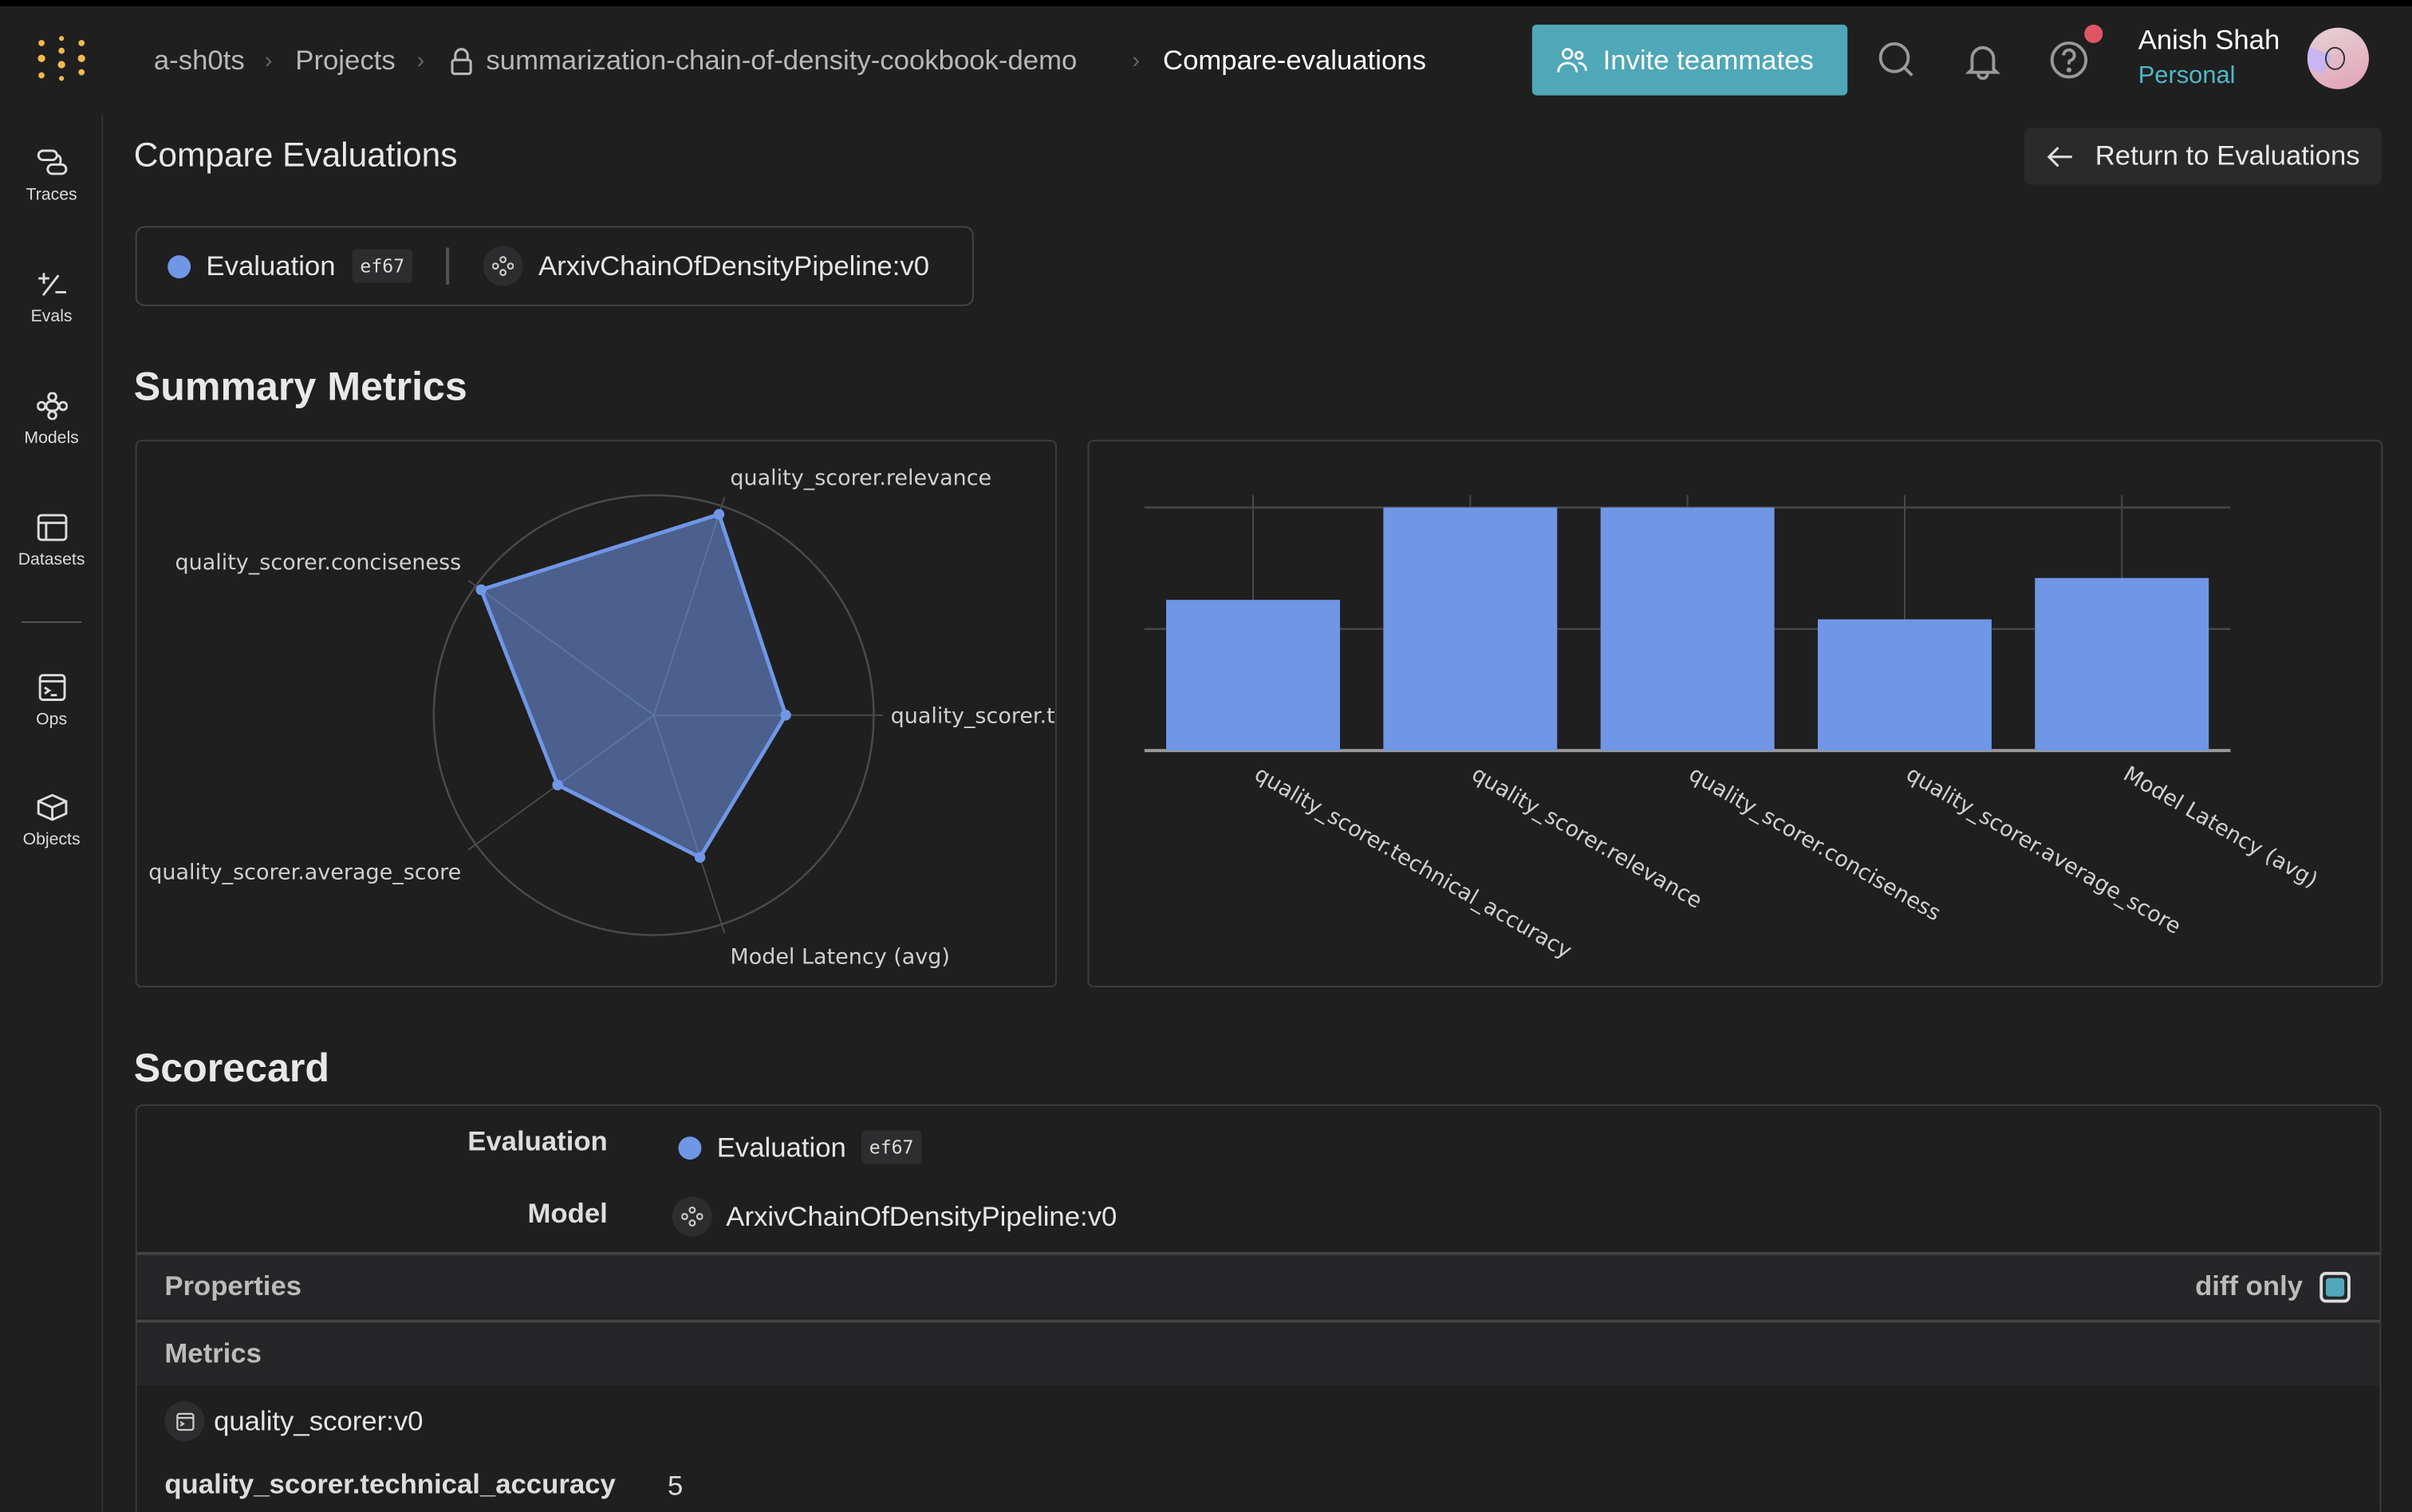 Image resolution: width=2412 pixels, height=1512 pixels. I want to click on return-label: Return to Evaluations, so click(2228, 155).